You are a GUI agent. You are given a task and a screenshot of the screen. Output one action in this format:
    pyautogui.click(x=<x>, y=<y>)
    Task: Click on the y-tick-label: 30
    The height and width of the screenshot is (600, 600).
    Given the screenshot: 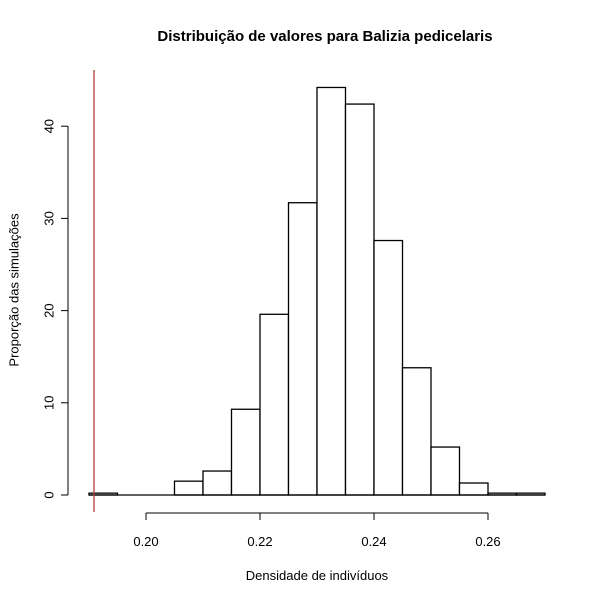 What is the action you would take?
    pyautogui.click(x=48, y=218)
    